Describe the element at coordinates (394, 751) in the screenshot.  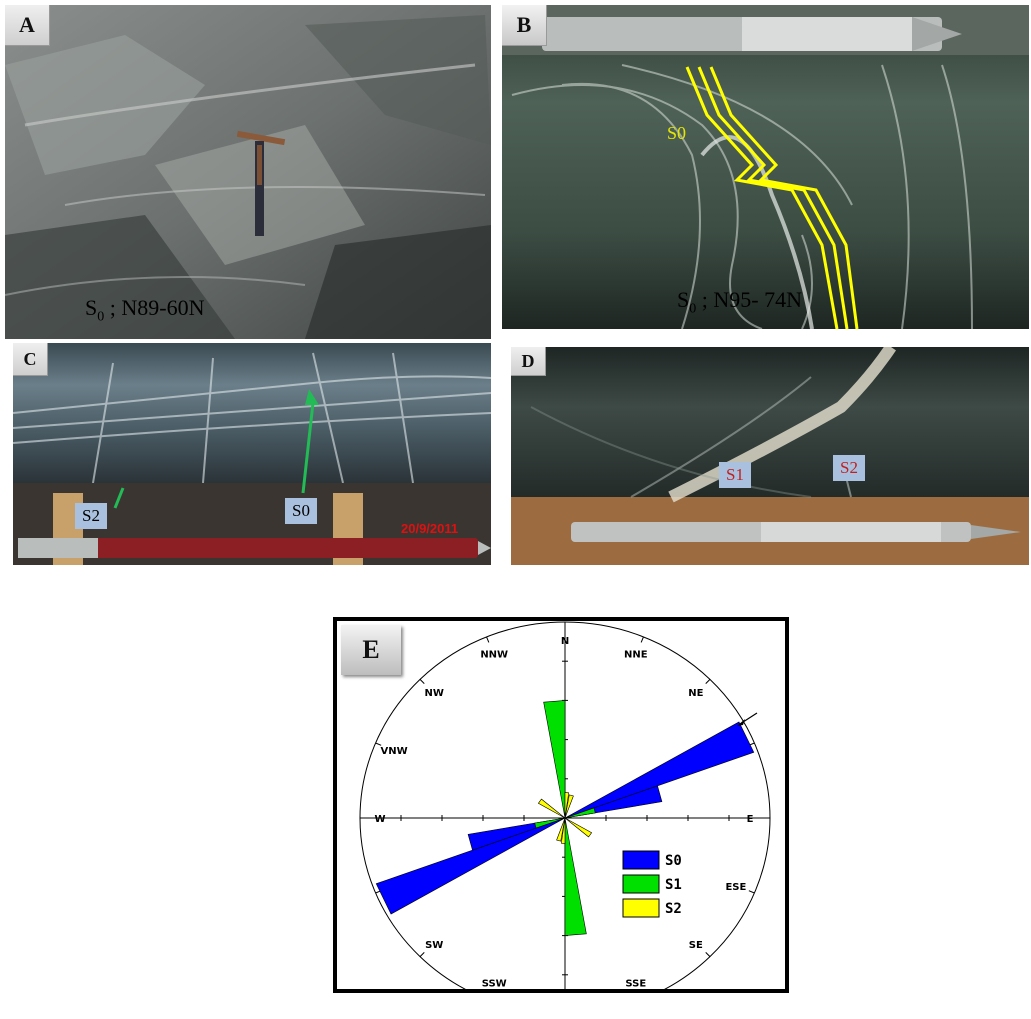
I see `direction-label-wnw: VNW` at that location.